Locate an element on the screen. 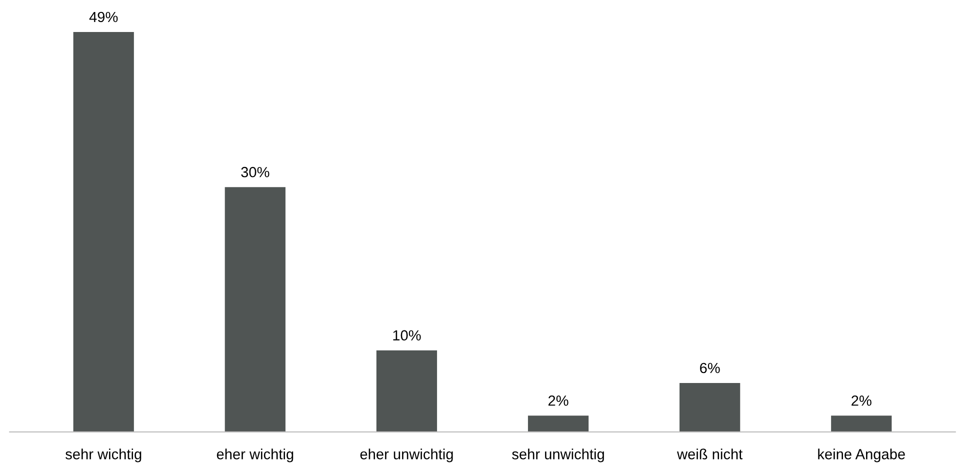 The width and height of the screenshot is (965, 468). x-tick-label: eher wichtig is located at coordinates (255, 455).